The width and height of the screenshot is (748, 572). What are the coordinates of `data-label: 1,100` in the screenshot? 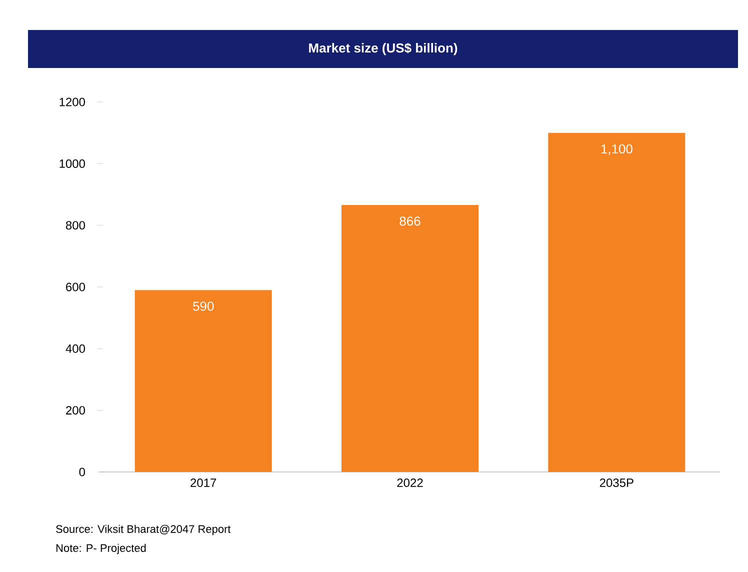 It's located at (616, 150).